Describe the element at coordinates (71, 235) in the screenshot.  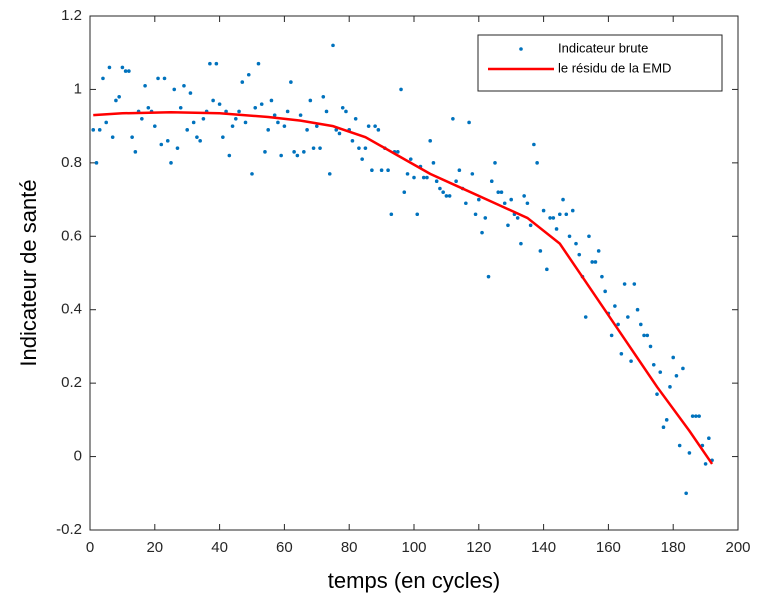
I see `y-tick-label: 0.6` at that location.